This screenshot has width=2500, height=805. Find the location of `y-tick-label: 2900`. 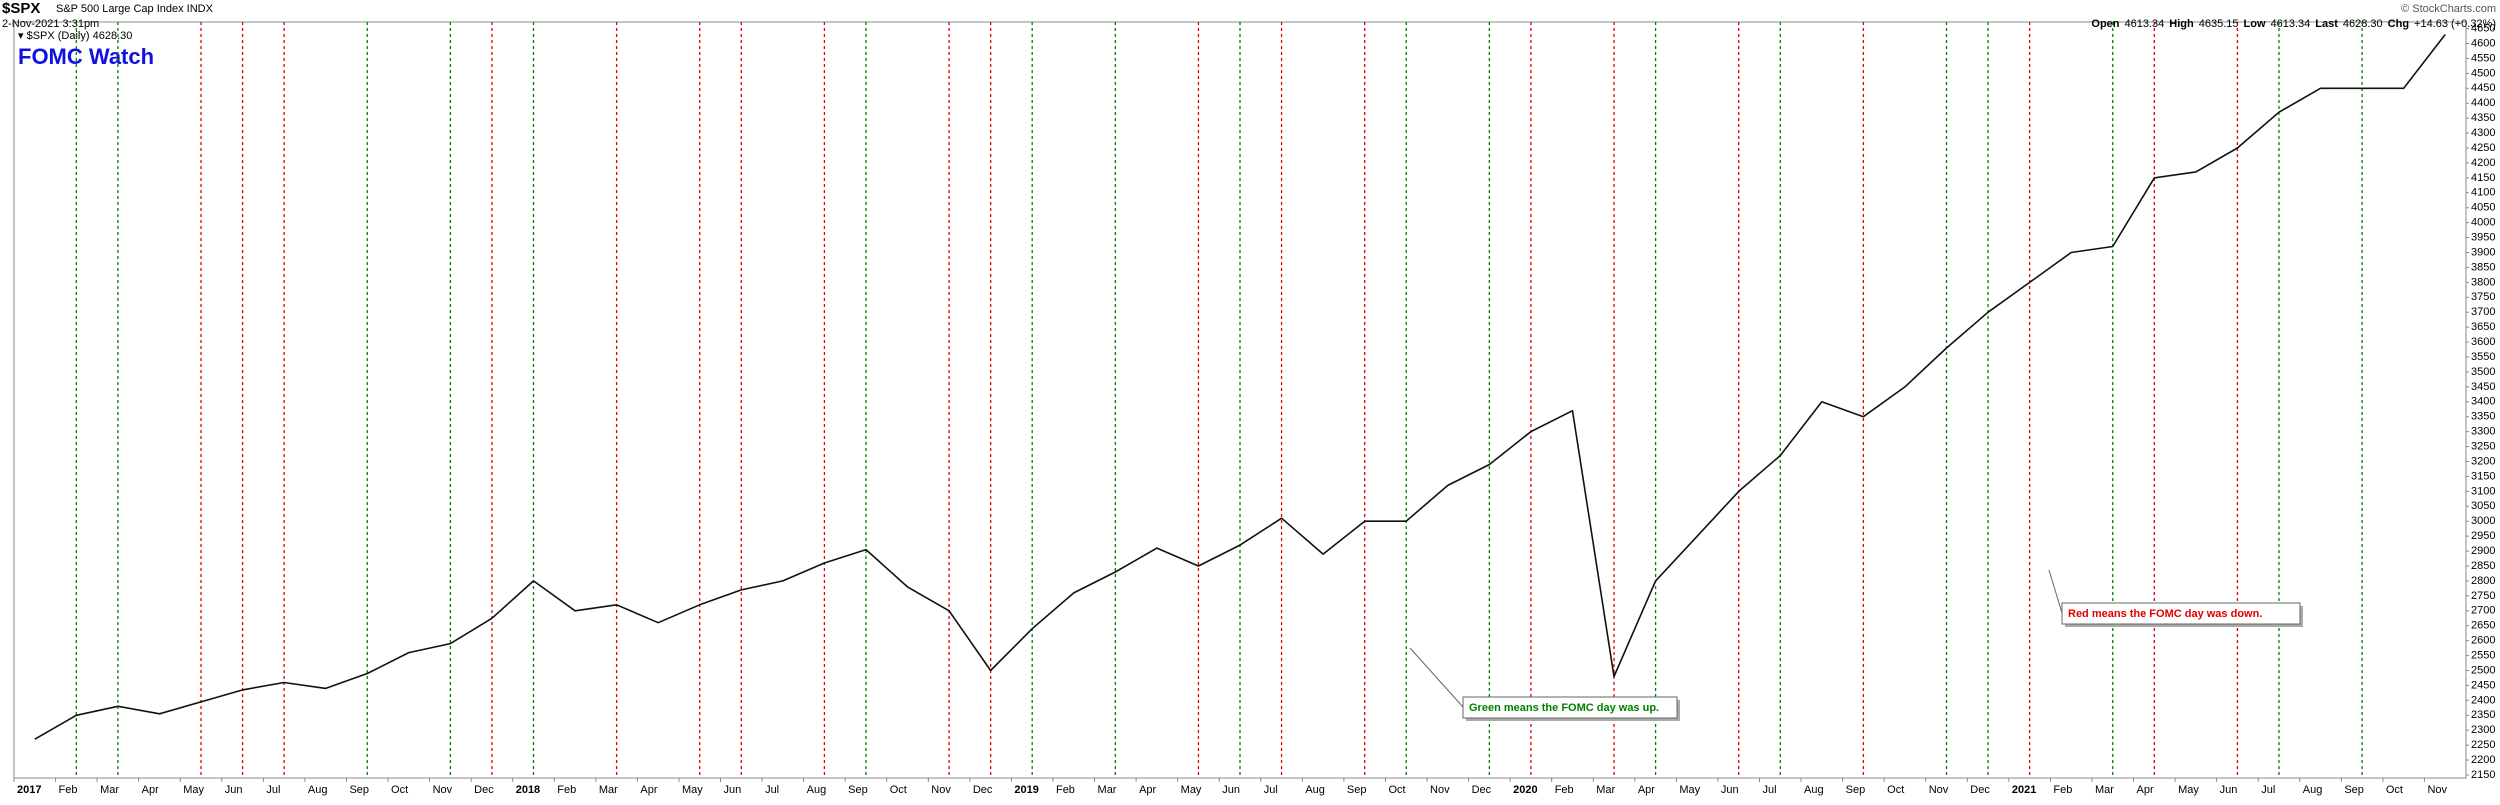

y-tick-label: 2900 is located at coordinates (2483, 551).